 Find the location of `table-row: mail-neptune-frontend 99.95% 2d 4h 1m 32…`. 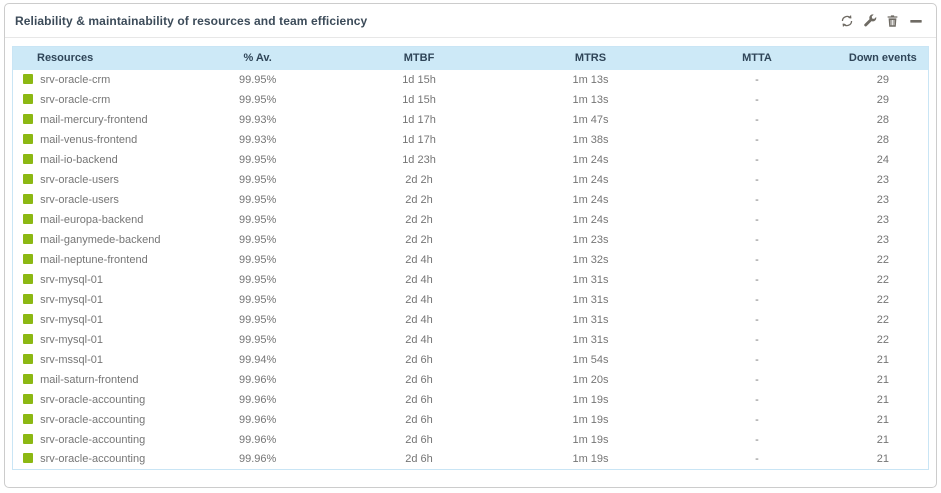

table-row: mail-neptune-frontend 99.95% 2d 4h 1m 32… is located at coordinates (470, 259).